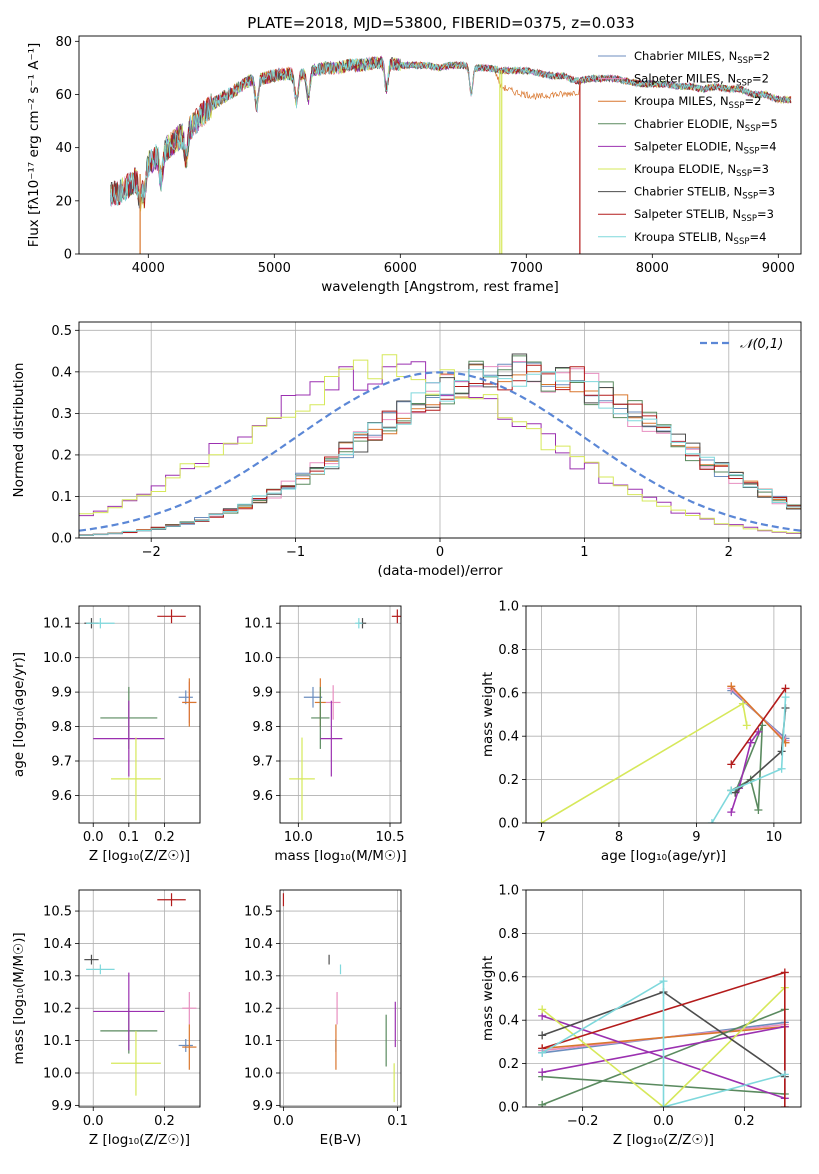 The width and height of the screenshot is (819, 1174). I want to click on x-tick-label: 9, so click(696, 837).